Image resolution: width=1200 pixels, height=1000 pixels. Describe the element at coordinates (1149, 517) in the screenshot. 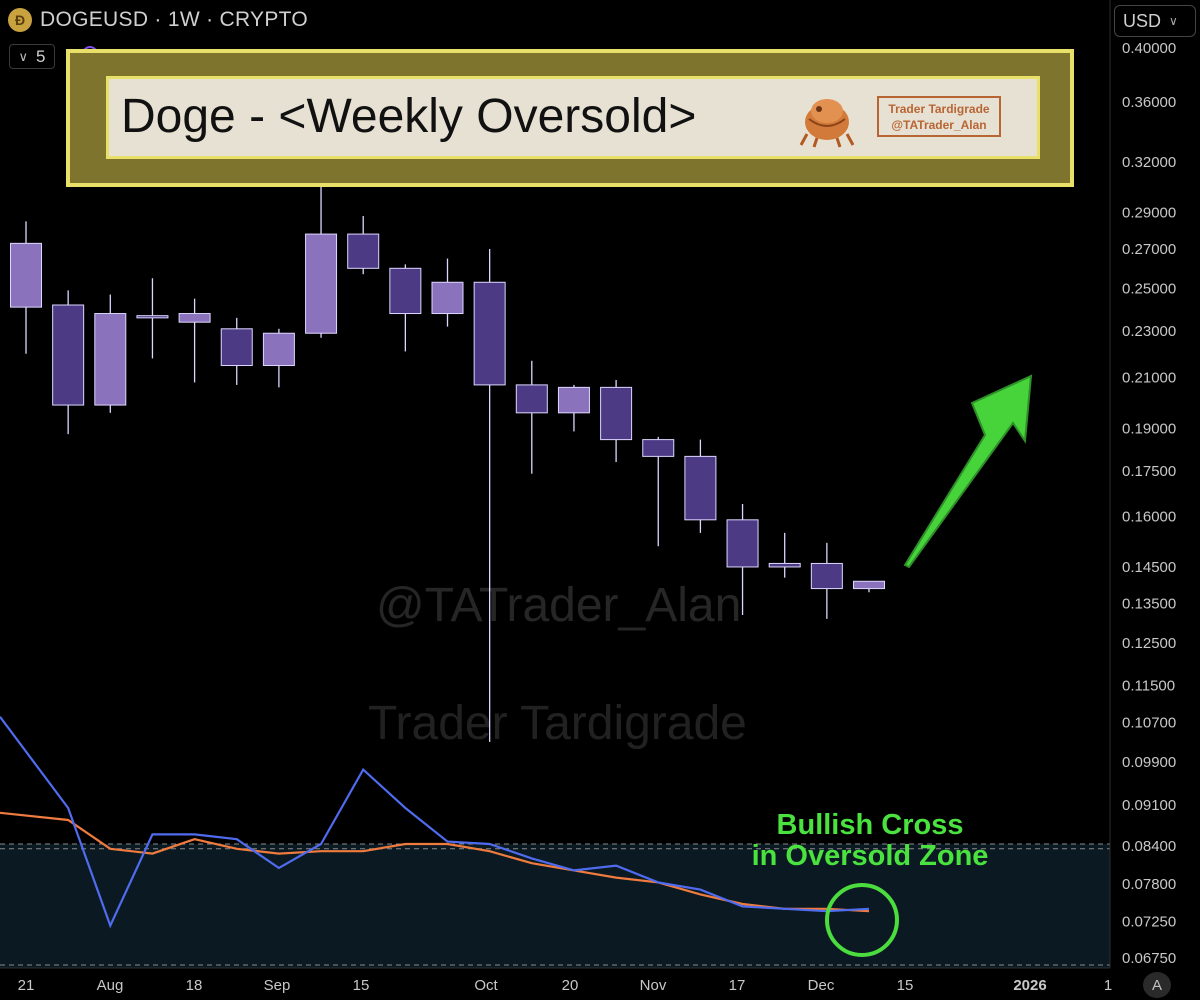

I see `price-tick-label: 0.16000` at that location.